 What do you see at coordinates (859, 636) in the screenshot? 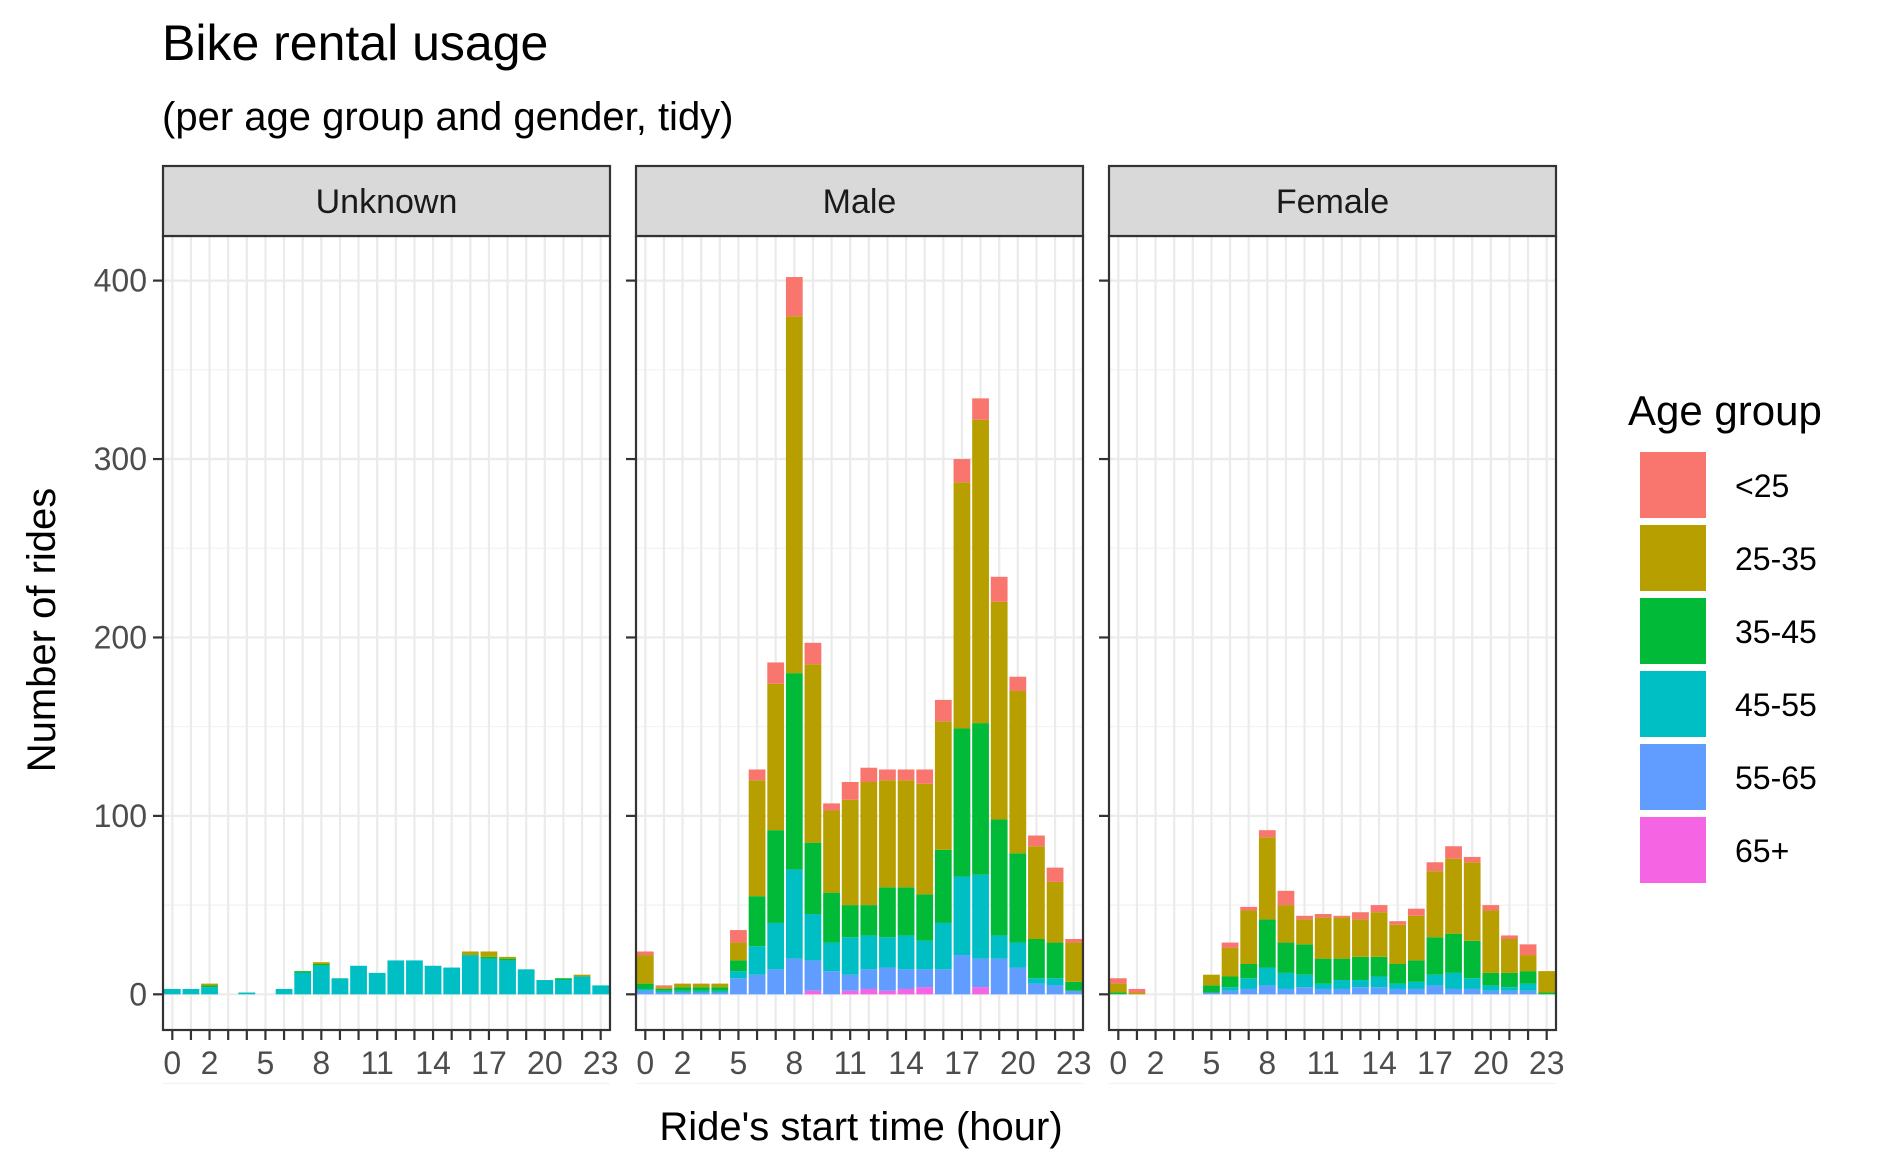
I see `bars-male` at bounding box center [859, 636].